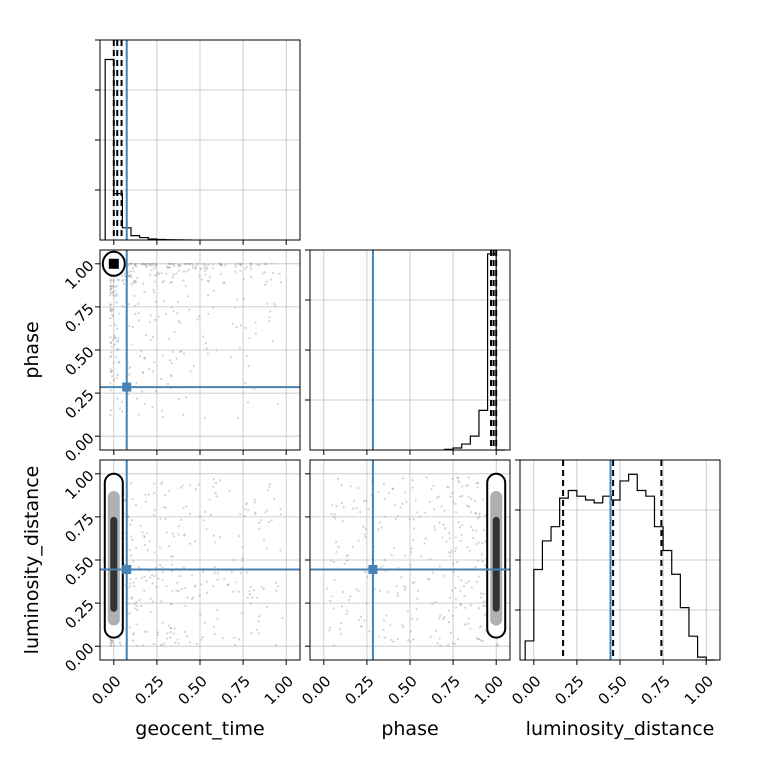 This screenshot has height=760, width=760. What do you see at coordinates (79, 657) in the screenshot?
I see `y-tick-label: 0.00` at bounding box center [79, 657].